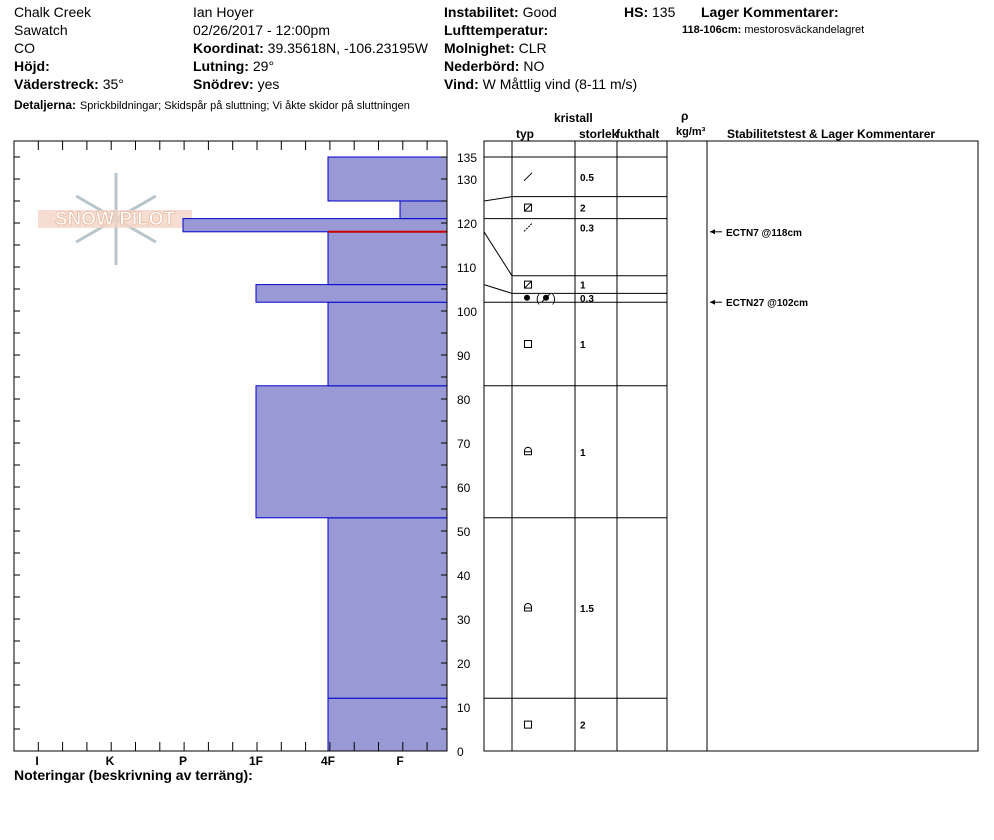 Image resolution: width=994 pixels, height=840 pixels. Describe the element at coordinates (712, 30) in the screenshot. I see `layer-comment-range: 118-106cm:` at that location.